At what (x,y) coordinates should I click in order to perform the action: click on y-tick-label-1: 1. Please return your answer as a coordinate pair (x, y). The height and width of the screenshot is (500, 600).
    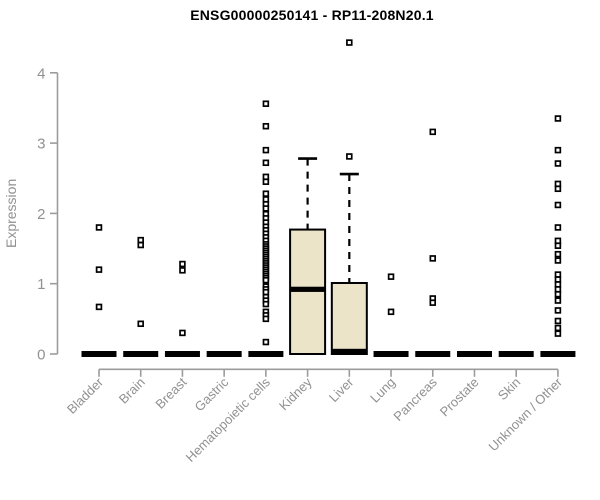
    Looking at the image, I should click on (41, 284).